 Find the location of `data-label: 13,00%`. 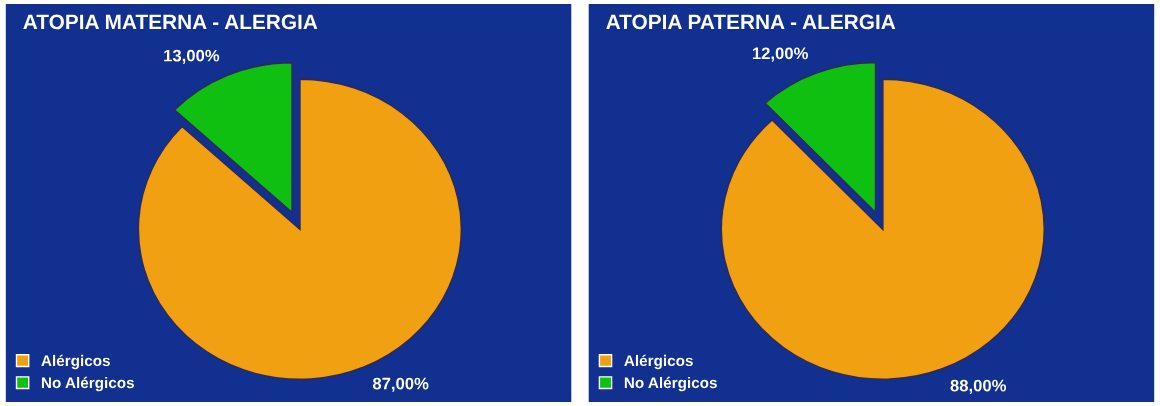

data-label: 13,00% is located at coordinates (192, 56).